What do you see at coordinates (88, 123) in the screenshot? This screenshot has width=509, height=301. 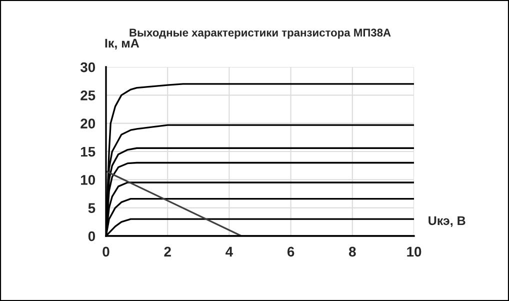 I see `y-tick-label: 20` at bounding box center [88, 123].